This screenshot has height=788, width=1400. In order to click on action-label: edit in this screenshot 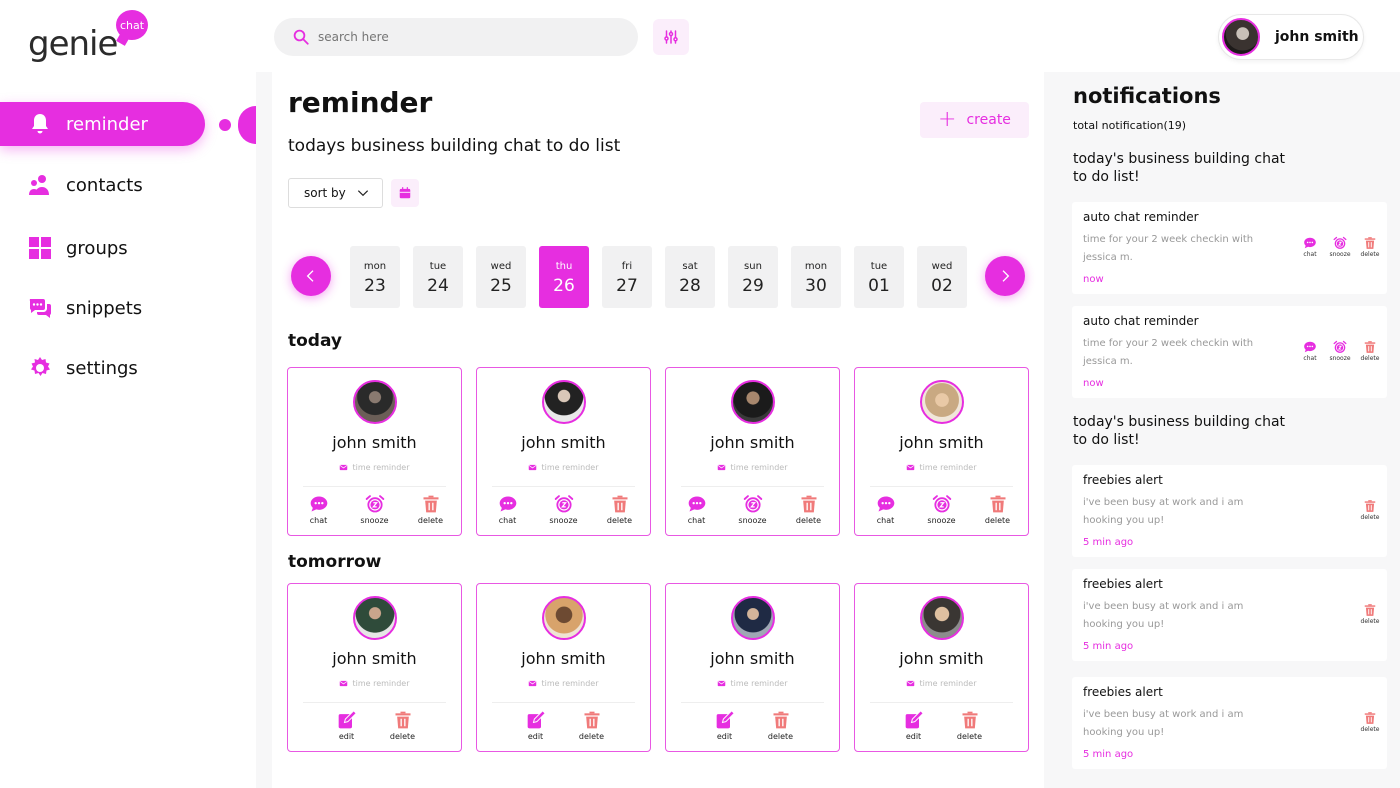, I will do `click(346, 736)`.